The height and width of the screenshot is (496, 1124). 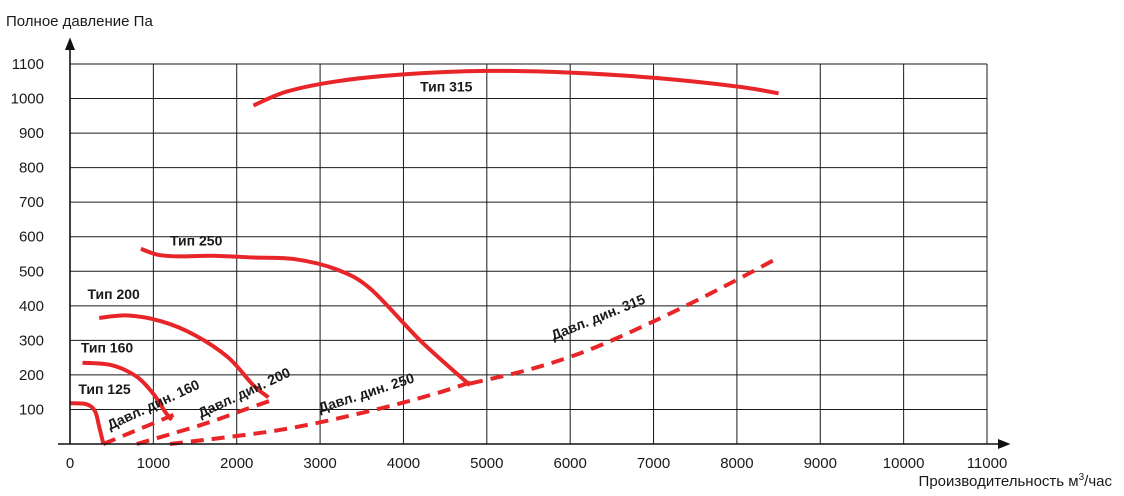 I want to click on x-tick-label: 9000, so click(x=820, y=463).